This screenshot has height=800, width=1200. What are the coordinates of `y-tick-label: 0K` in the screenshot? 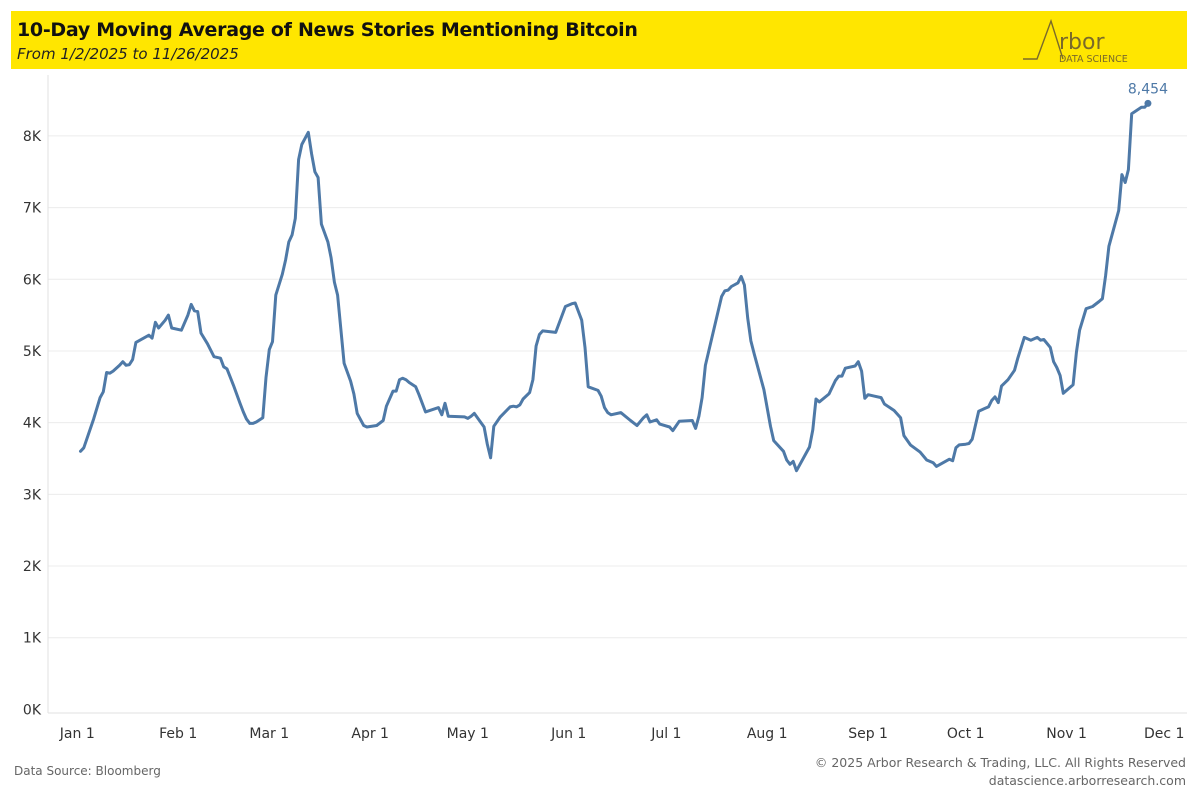 It's located at (32, 710).